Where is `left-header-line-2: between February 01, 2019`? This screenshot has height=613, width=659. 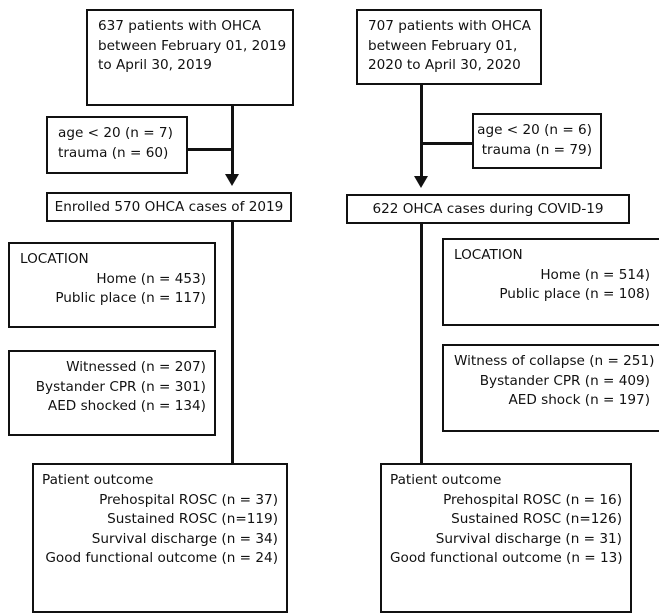 left-header-line-2: between February 01, 2019 is located at coordinates (192, 45).